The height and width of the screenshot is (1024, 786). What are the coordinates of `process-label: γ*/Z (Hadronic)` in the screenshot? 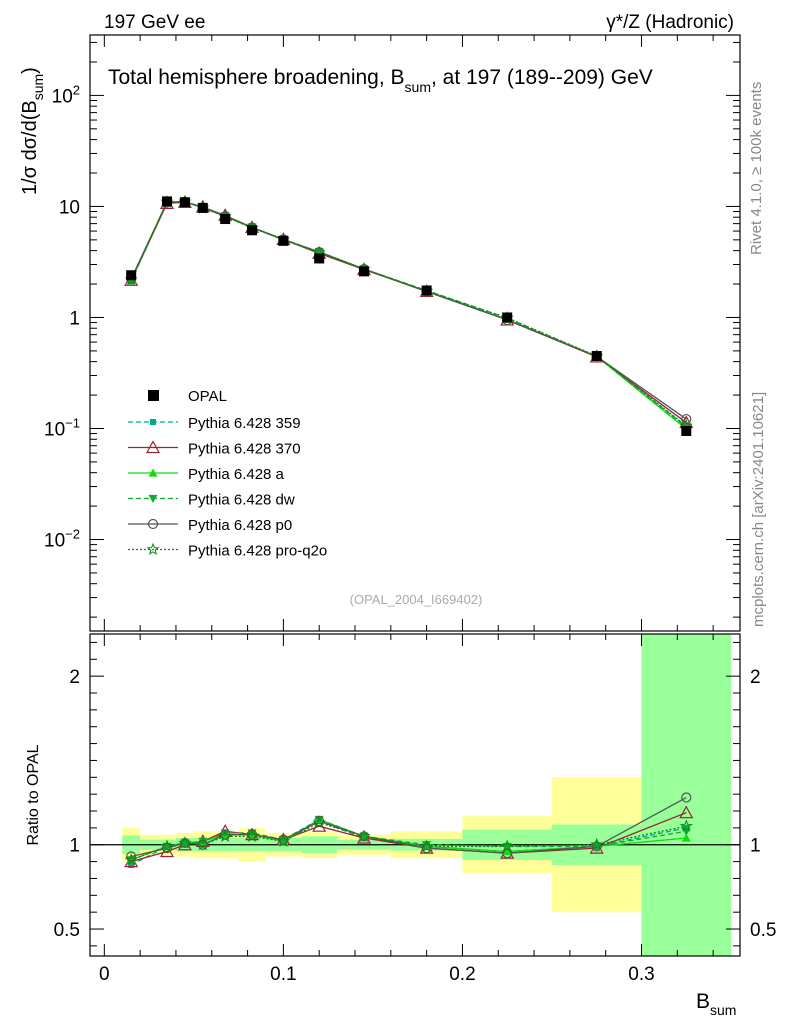 It's located at (670, 22).